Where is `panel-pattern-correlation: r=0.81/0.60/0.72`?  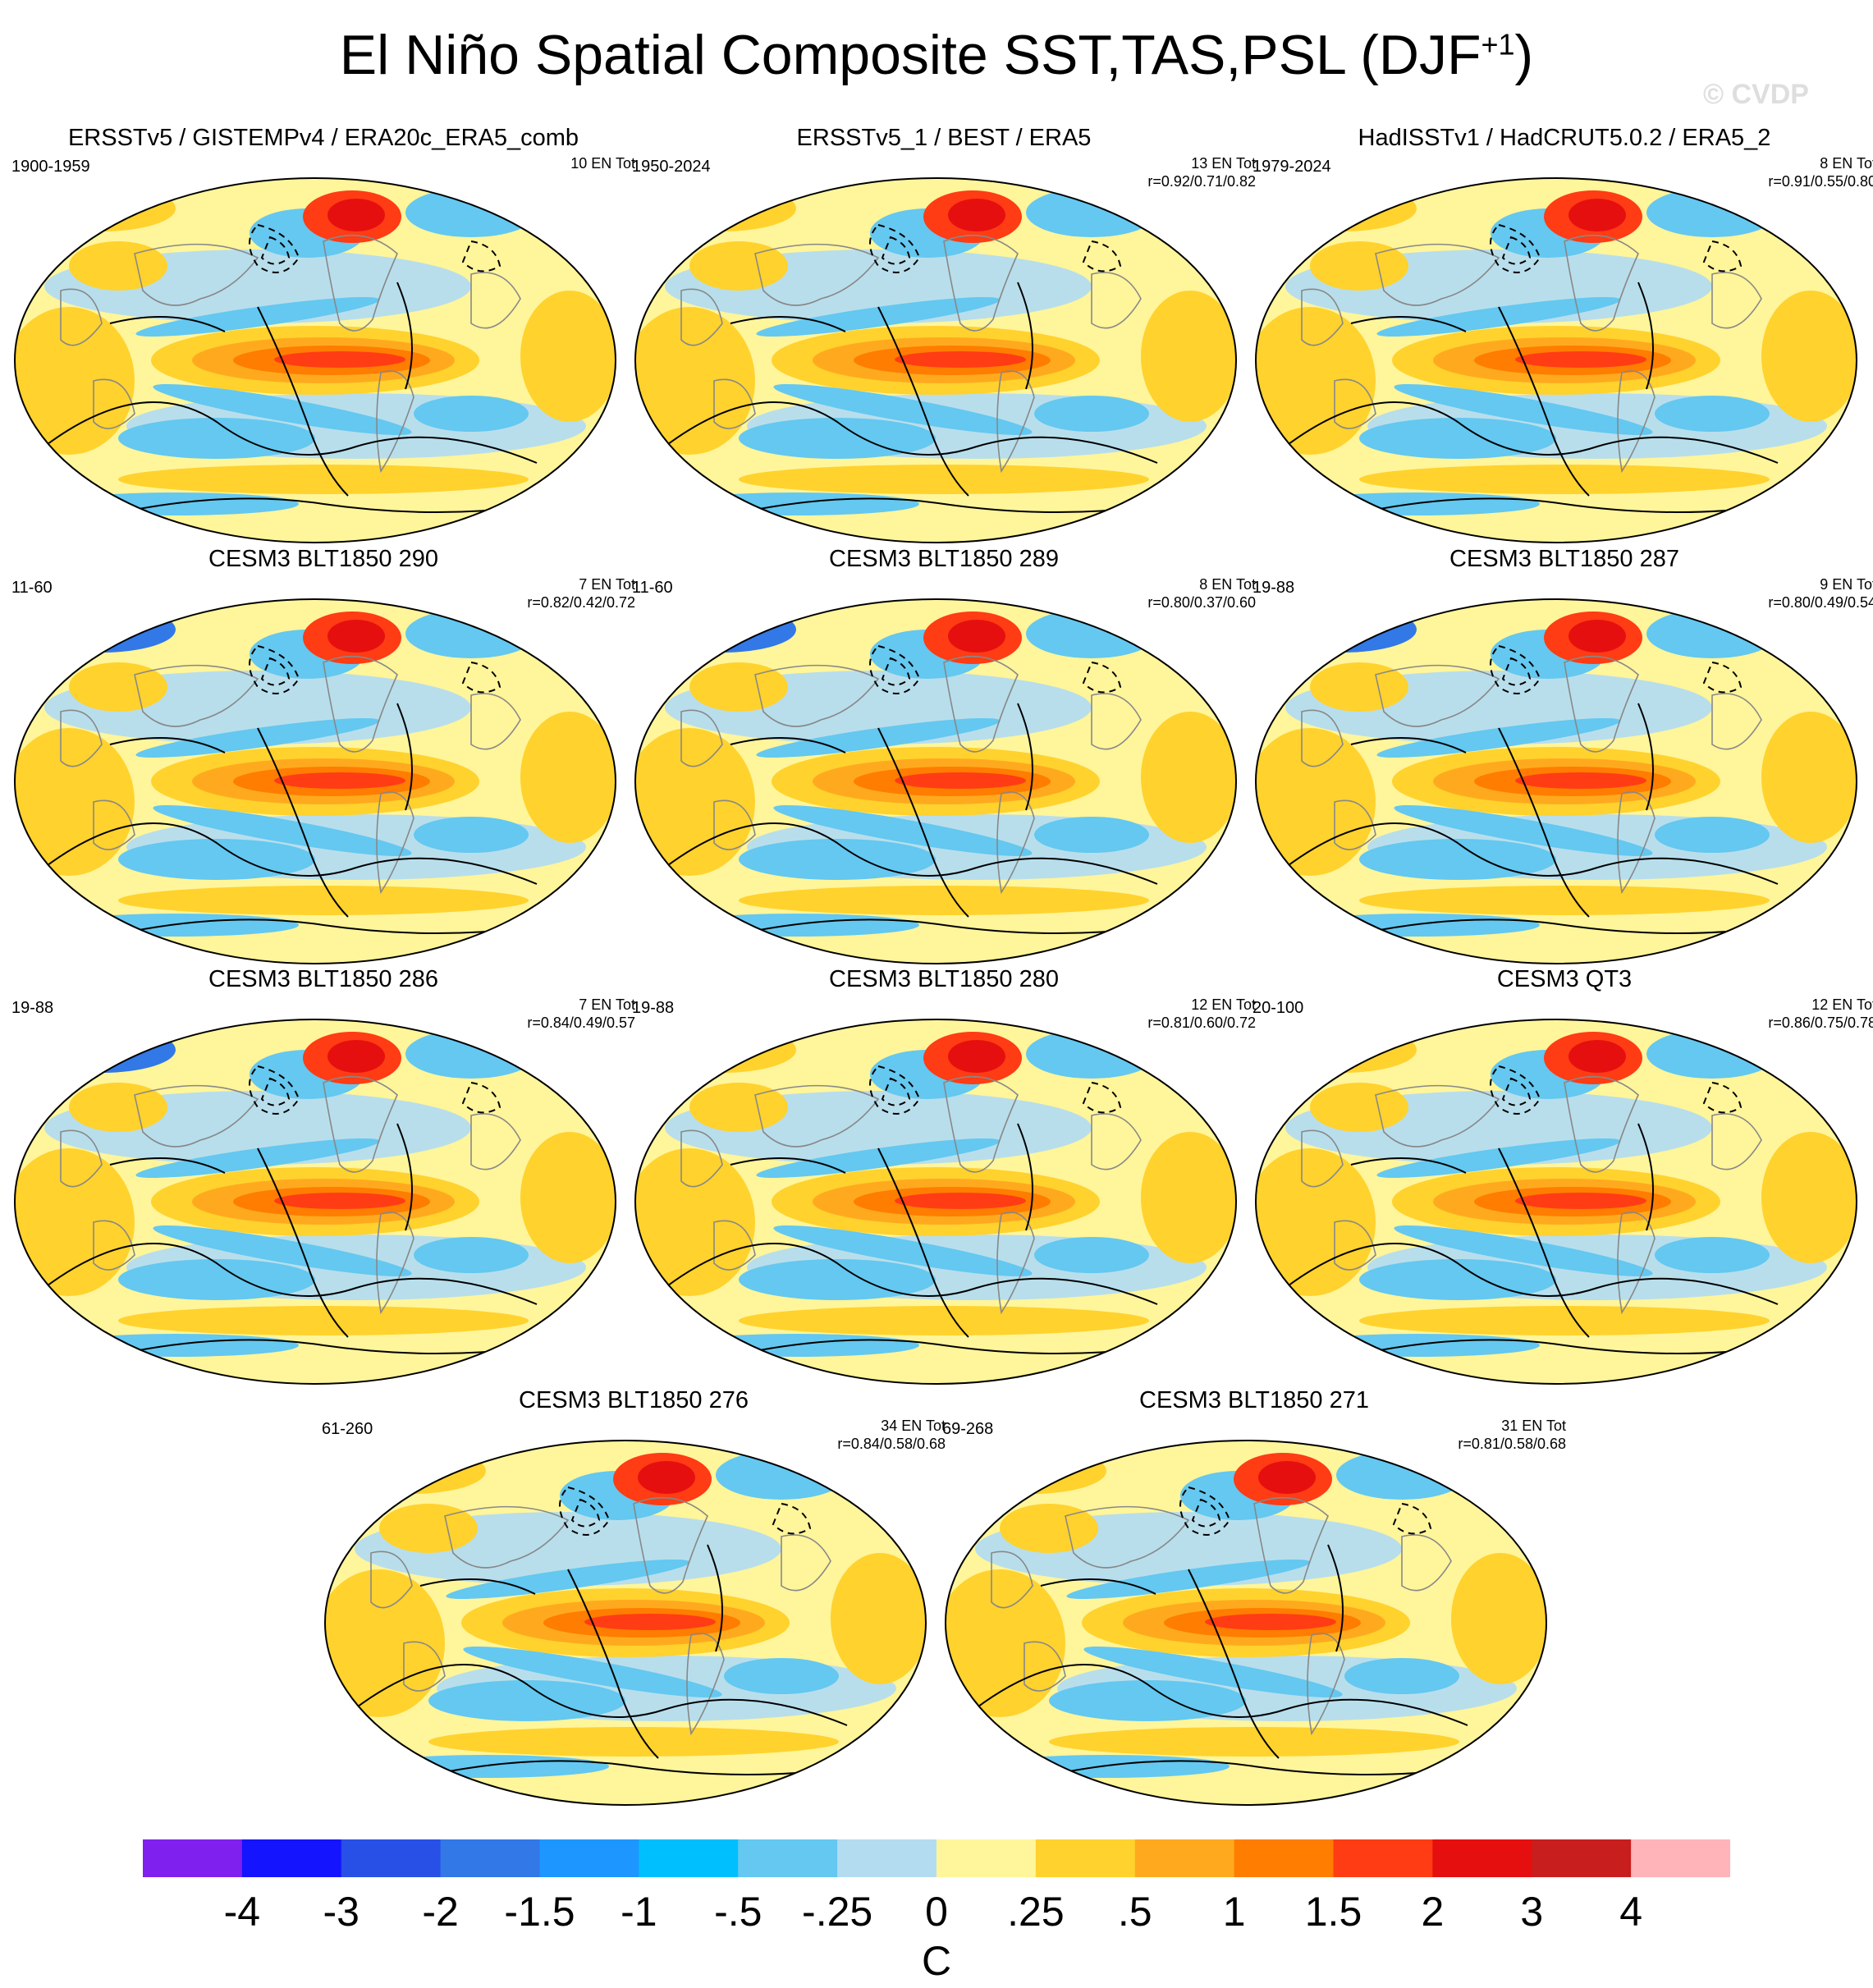
panel-pattern-correlation: r=0.81/0.60/0.72 is located at coordinates (1202, 1023).